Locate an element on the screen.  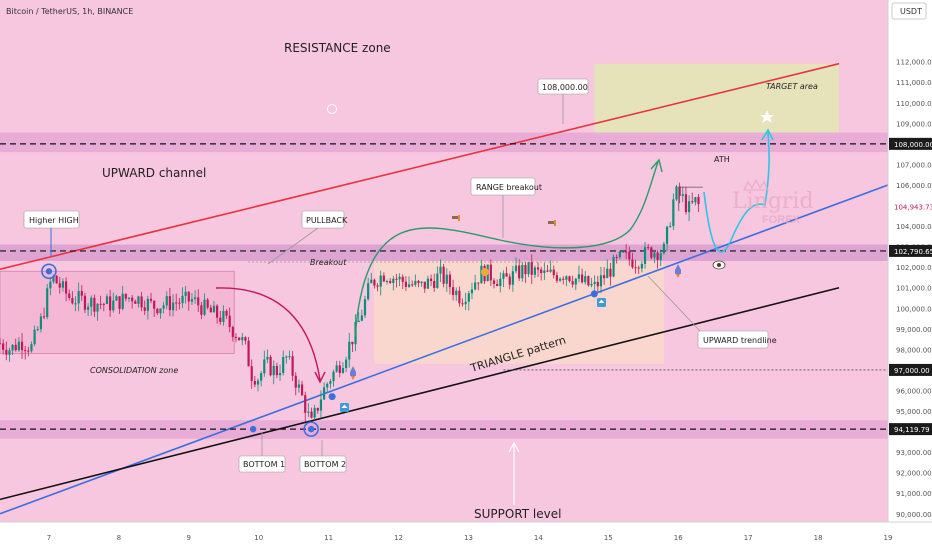
price-axis-label-group: 104,943.73 is located at coordinates (910, 206).